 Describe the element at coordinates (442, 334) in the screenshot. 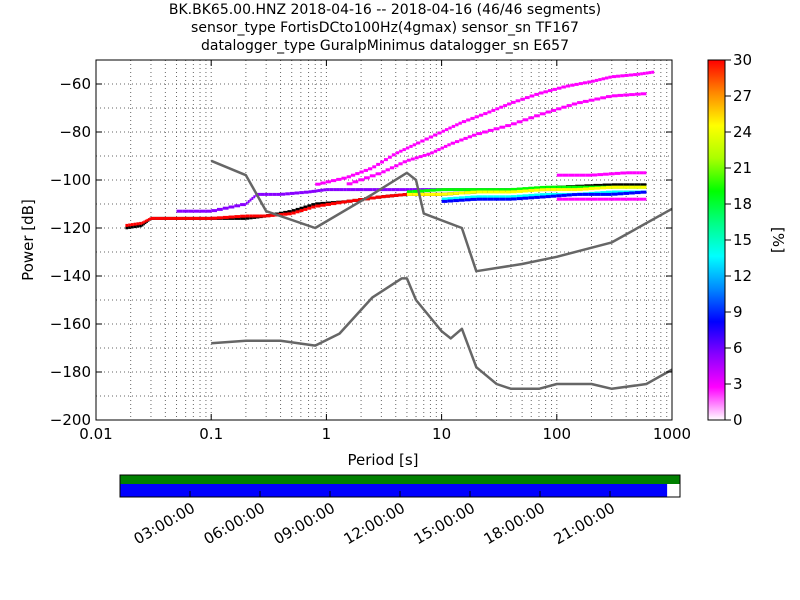

I see `noise-model-low` at that location.